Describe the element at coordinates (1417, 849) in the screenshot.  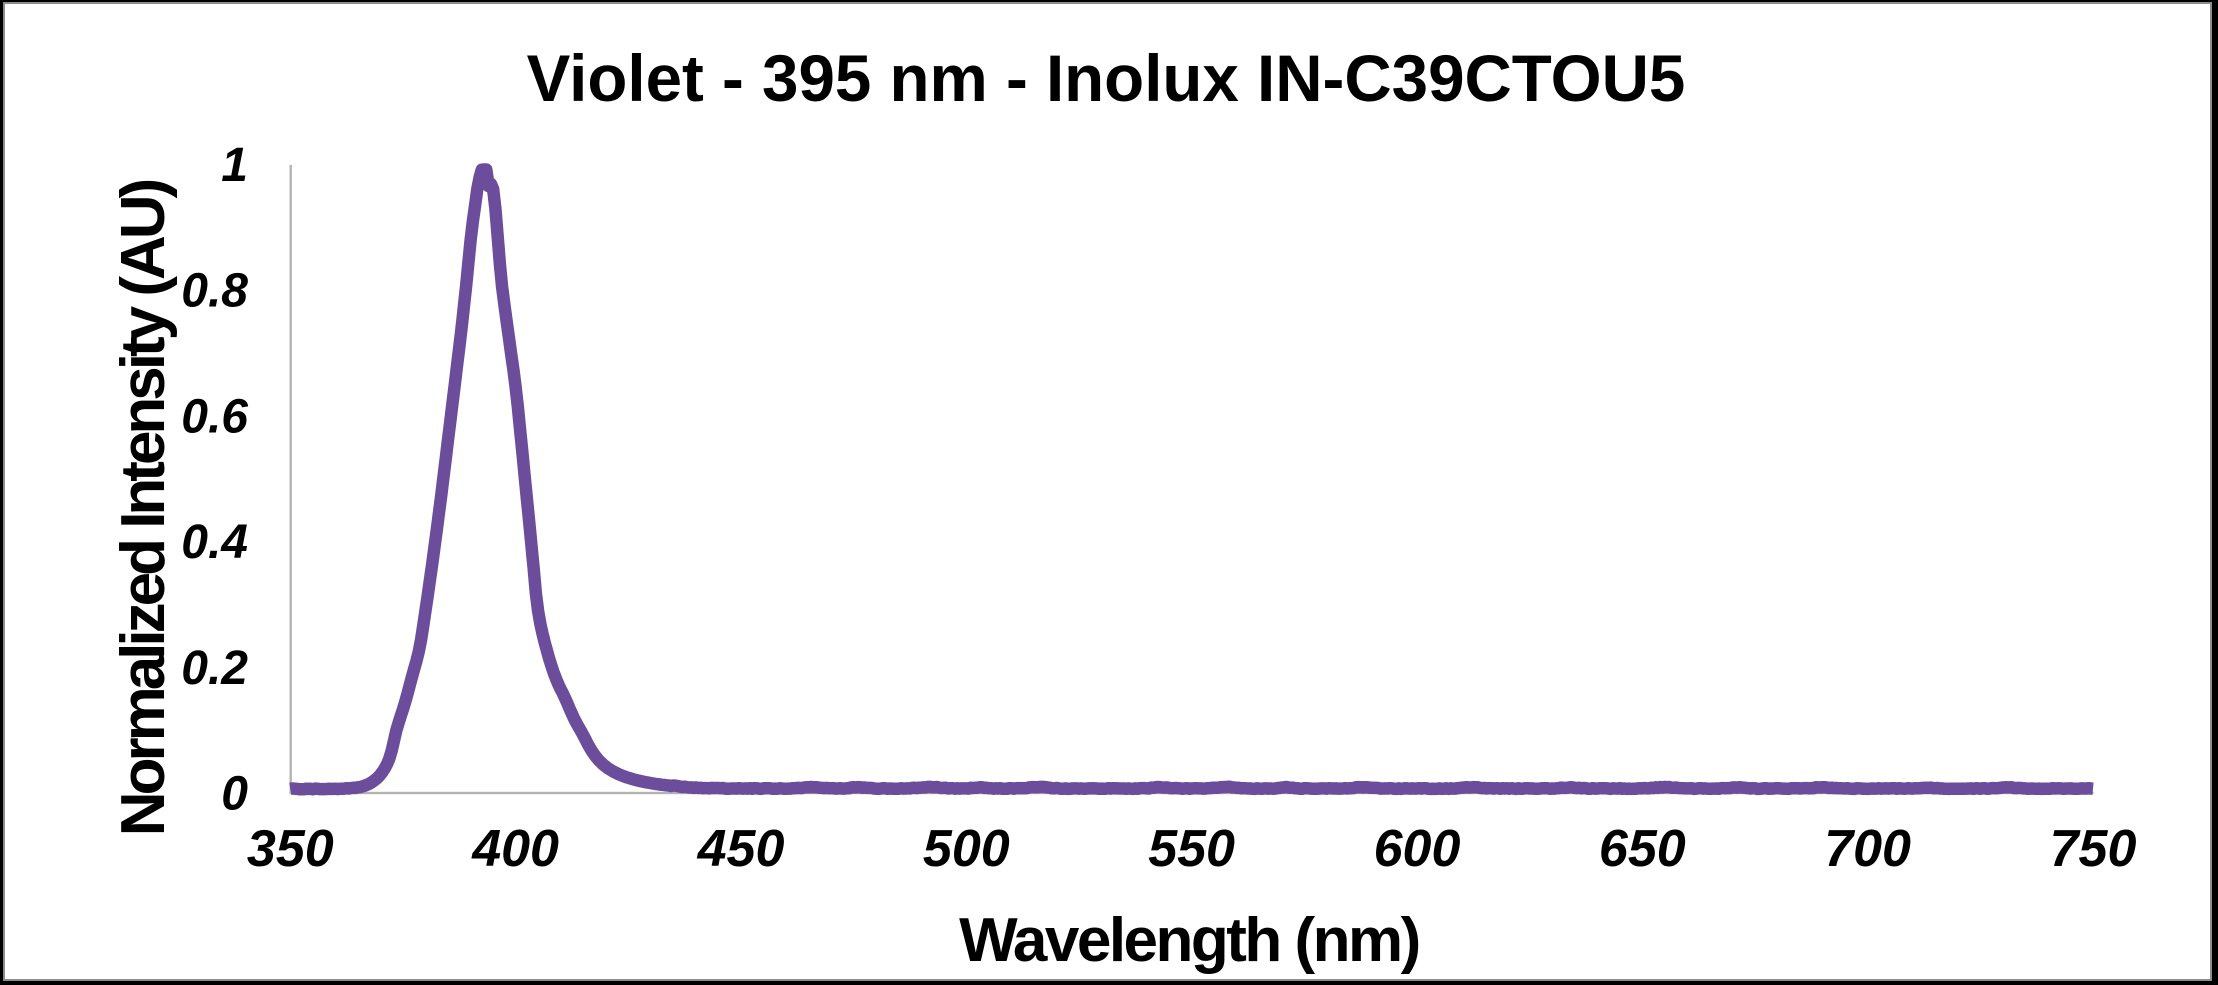
I see `svg-text: 600` at that location.